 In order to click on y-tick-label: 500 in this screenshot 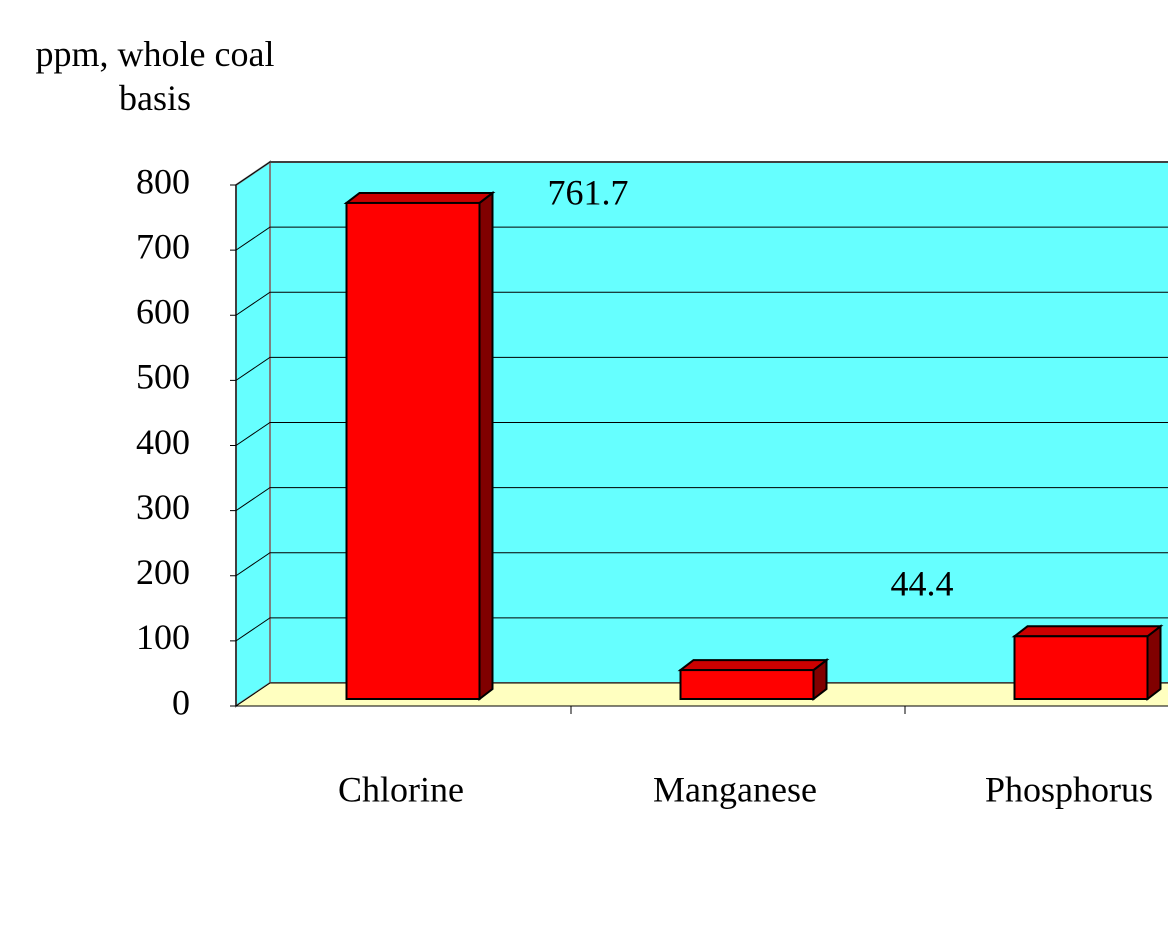, I will do `click(163, 377)`.